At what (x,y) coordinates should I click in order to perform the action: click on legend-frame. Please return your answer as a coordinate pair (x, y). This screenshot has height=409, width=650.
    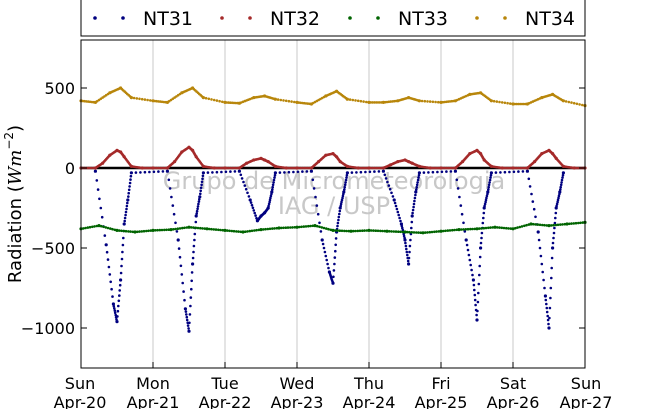
    Looking at the image, I should click on (333, 18).